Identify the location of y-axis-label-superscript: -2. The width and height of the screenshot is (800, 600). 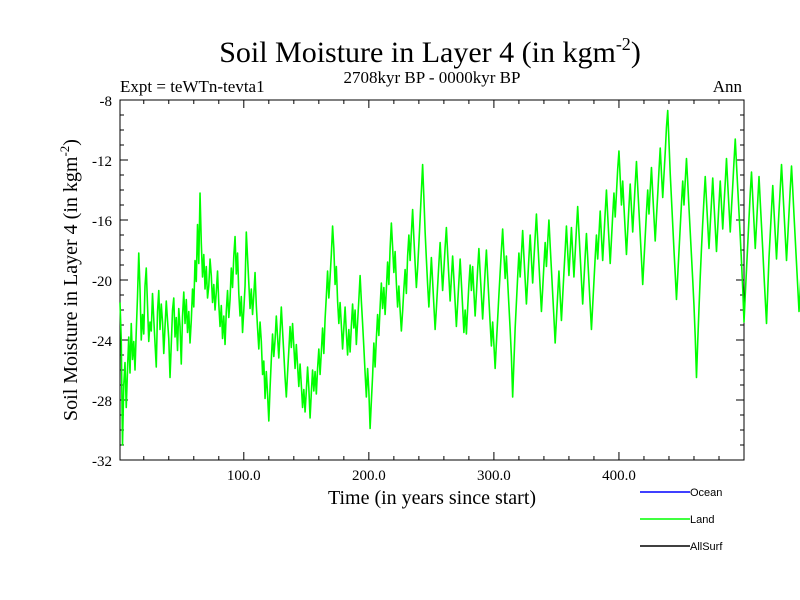
(64, 151).